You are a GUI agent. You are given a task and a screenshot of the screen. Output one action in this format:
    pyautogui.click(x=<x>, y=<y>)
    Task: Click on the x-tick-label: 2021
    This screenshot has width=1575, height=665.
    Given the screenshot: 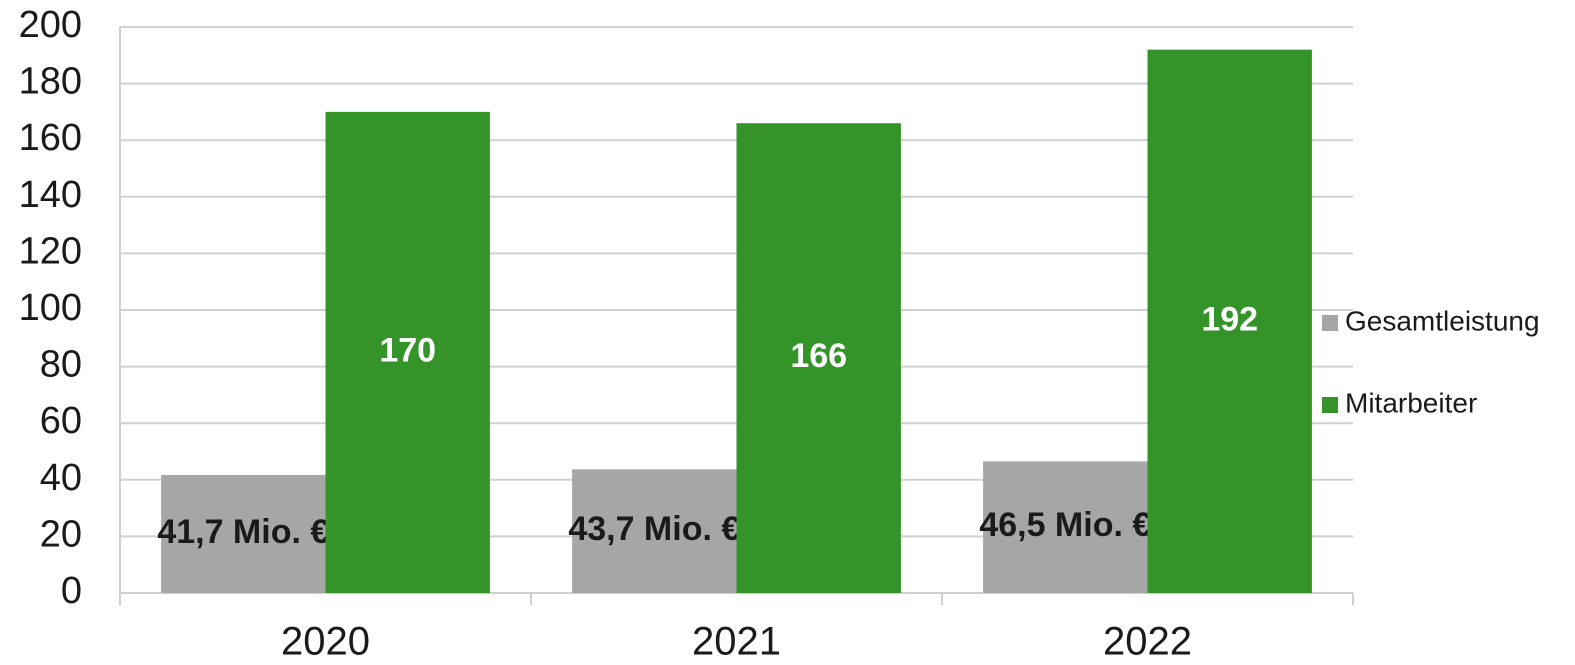 What is the action you would take?
    pyautogui.click(x=736, y=642)
    